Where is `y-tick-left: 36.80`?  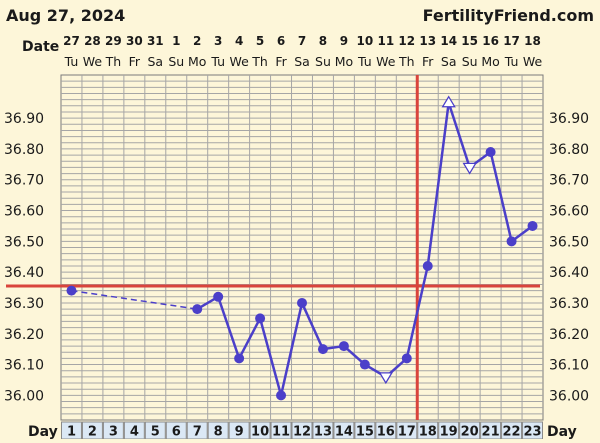 y-tick-left: 36.80 is located at coordinates (24, 150).